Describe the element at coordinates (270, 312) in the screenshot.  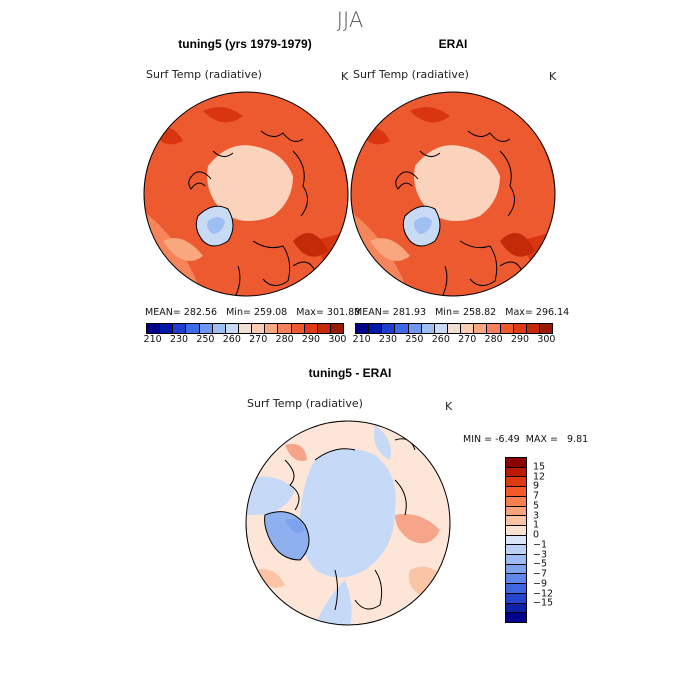
I see `min-value: 259.08` at that location.